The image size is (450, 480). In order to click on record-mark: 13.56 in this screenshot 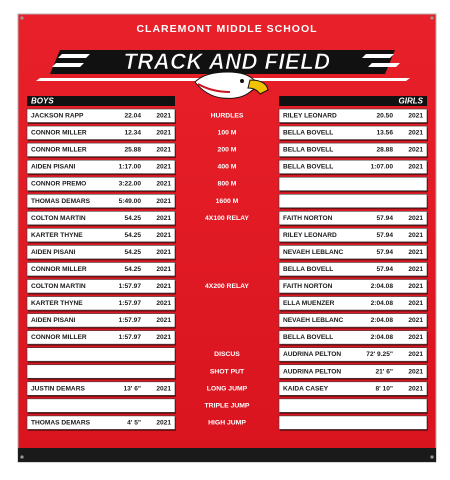, I will do `click(384, 133)`.